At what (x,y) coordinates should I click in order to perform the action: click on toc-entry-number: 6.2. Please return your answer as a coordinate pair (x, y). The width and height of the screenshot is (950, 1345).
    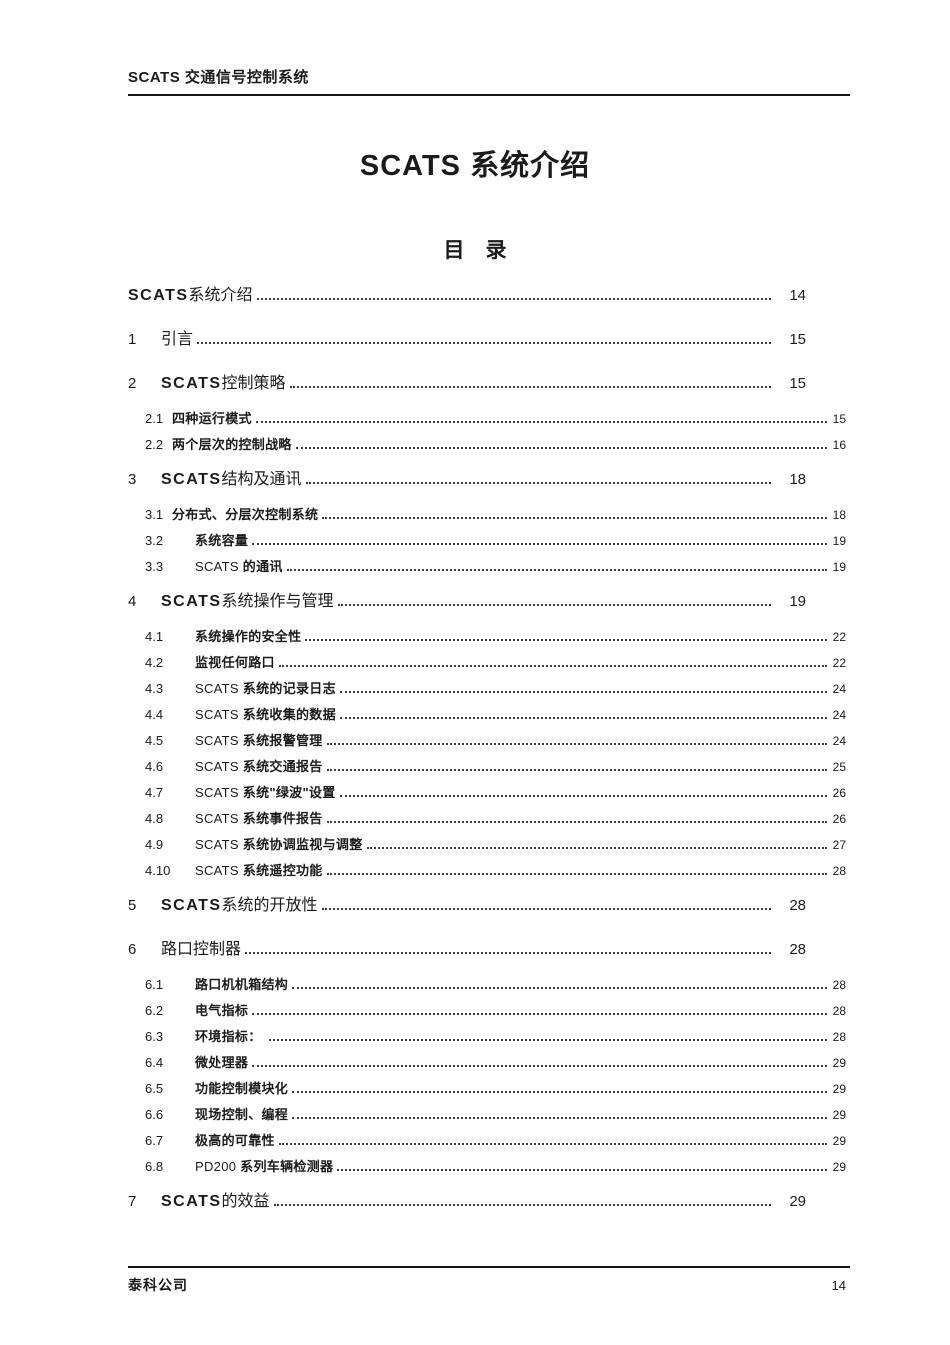
    Looking at the image, I should click on (154, 1010).